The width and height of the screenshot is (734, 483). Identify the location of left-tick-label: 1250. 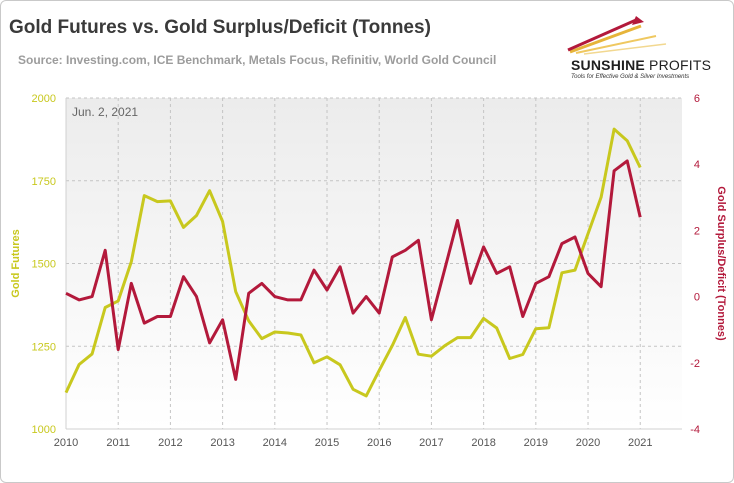
(44, 347).